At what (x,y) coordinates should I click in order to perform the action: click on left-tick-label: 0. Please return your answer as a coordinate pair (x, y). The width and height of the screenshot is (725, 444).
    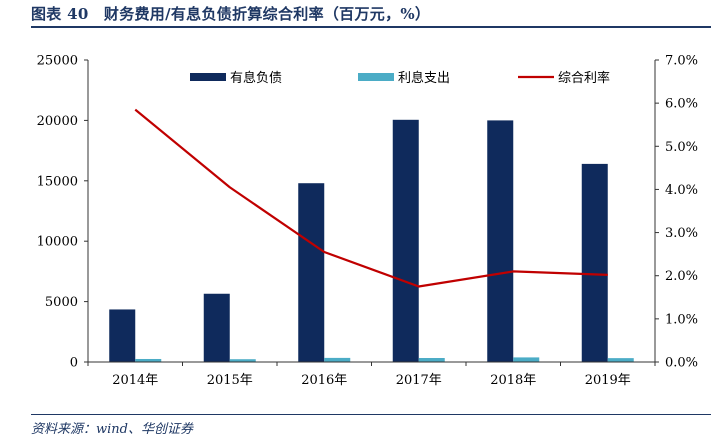
    Looking at the image, I should click on (74, 363).